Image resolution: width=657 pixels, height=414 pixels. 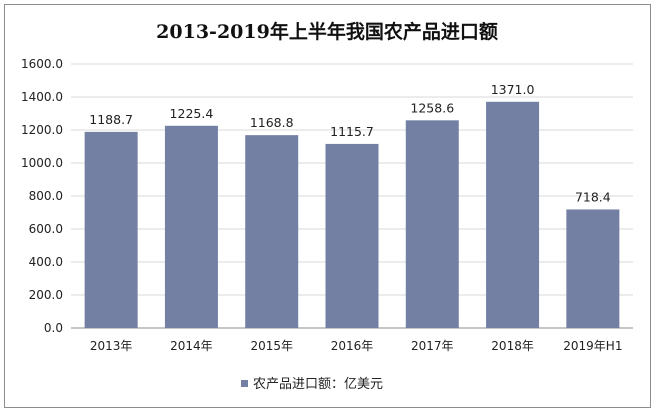 What do you see at coordinates (42, 64) in the screenshot?
I see `y-tick-label: 1600.0` at bounding box center [42, 64].